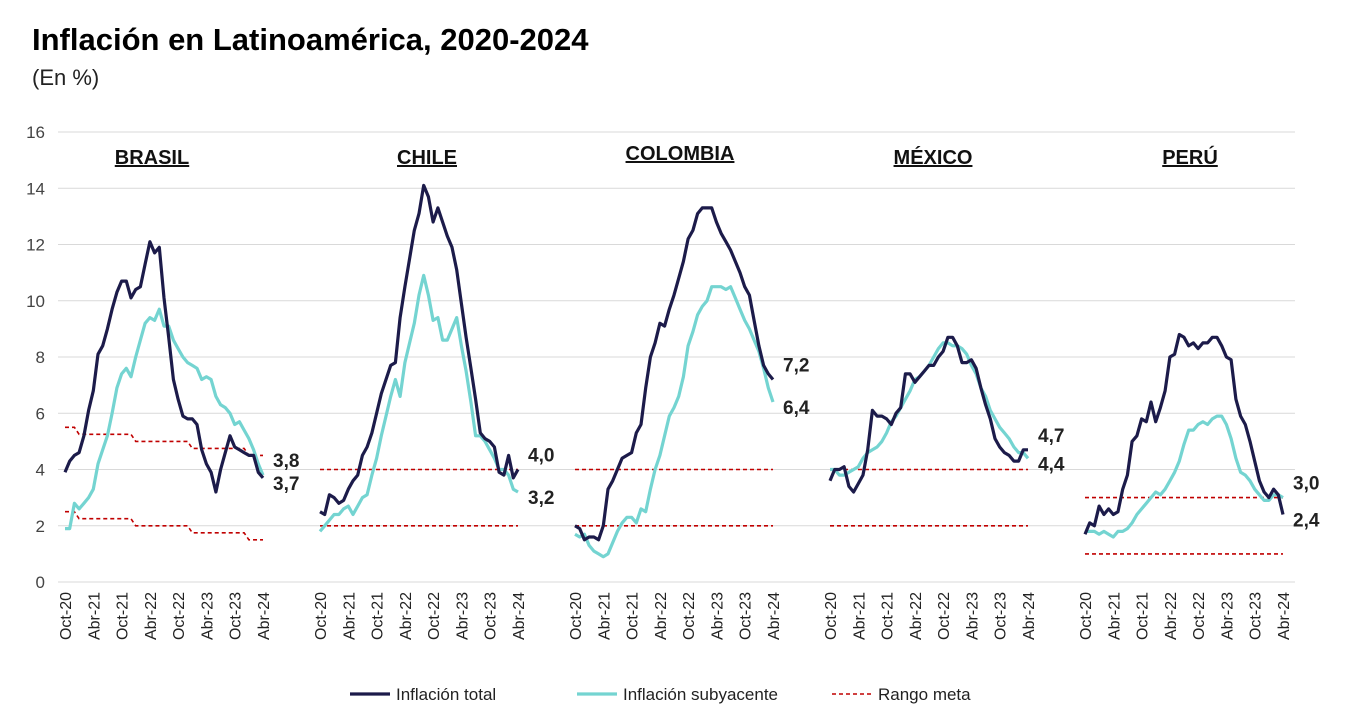 The height and width of the screenshot is (725, 1363). What do you see at coordinates (35, 188) in the screenshot?
I see `y-tick-label: 14` at bounding box center [35, 188].